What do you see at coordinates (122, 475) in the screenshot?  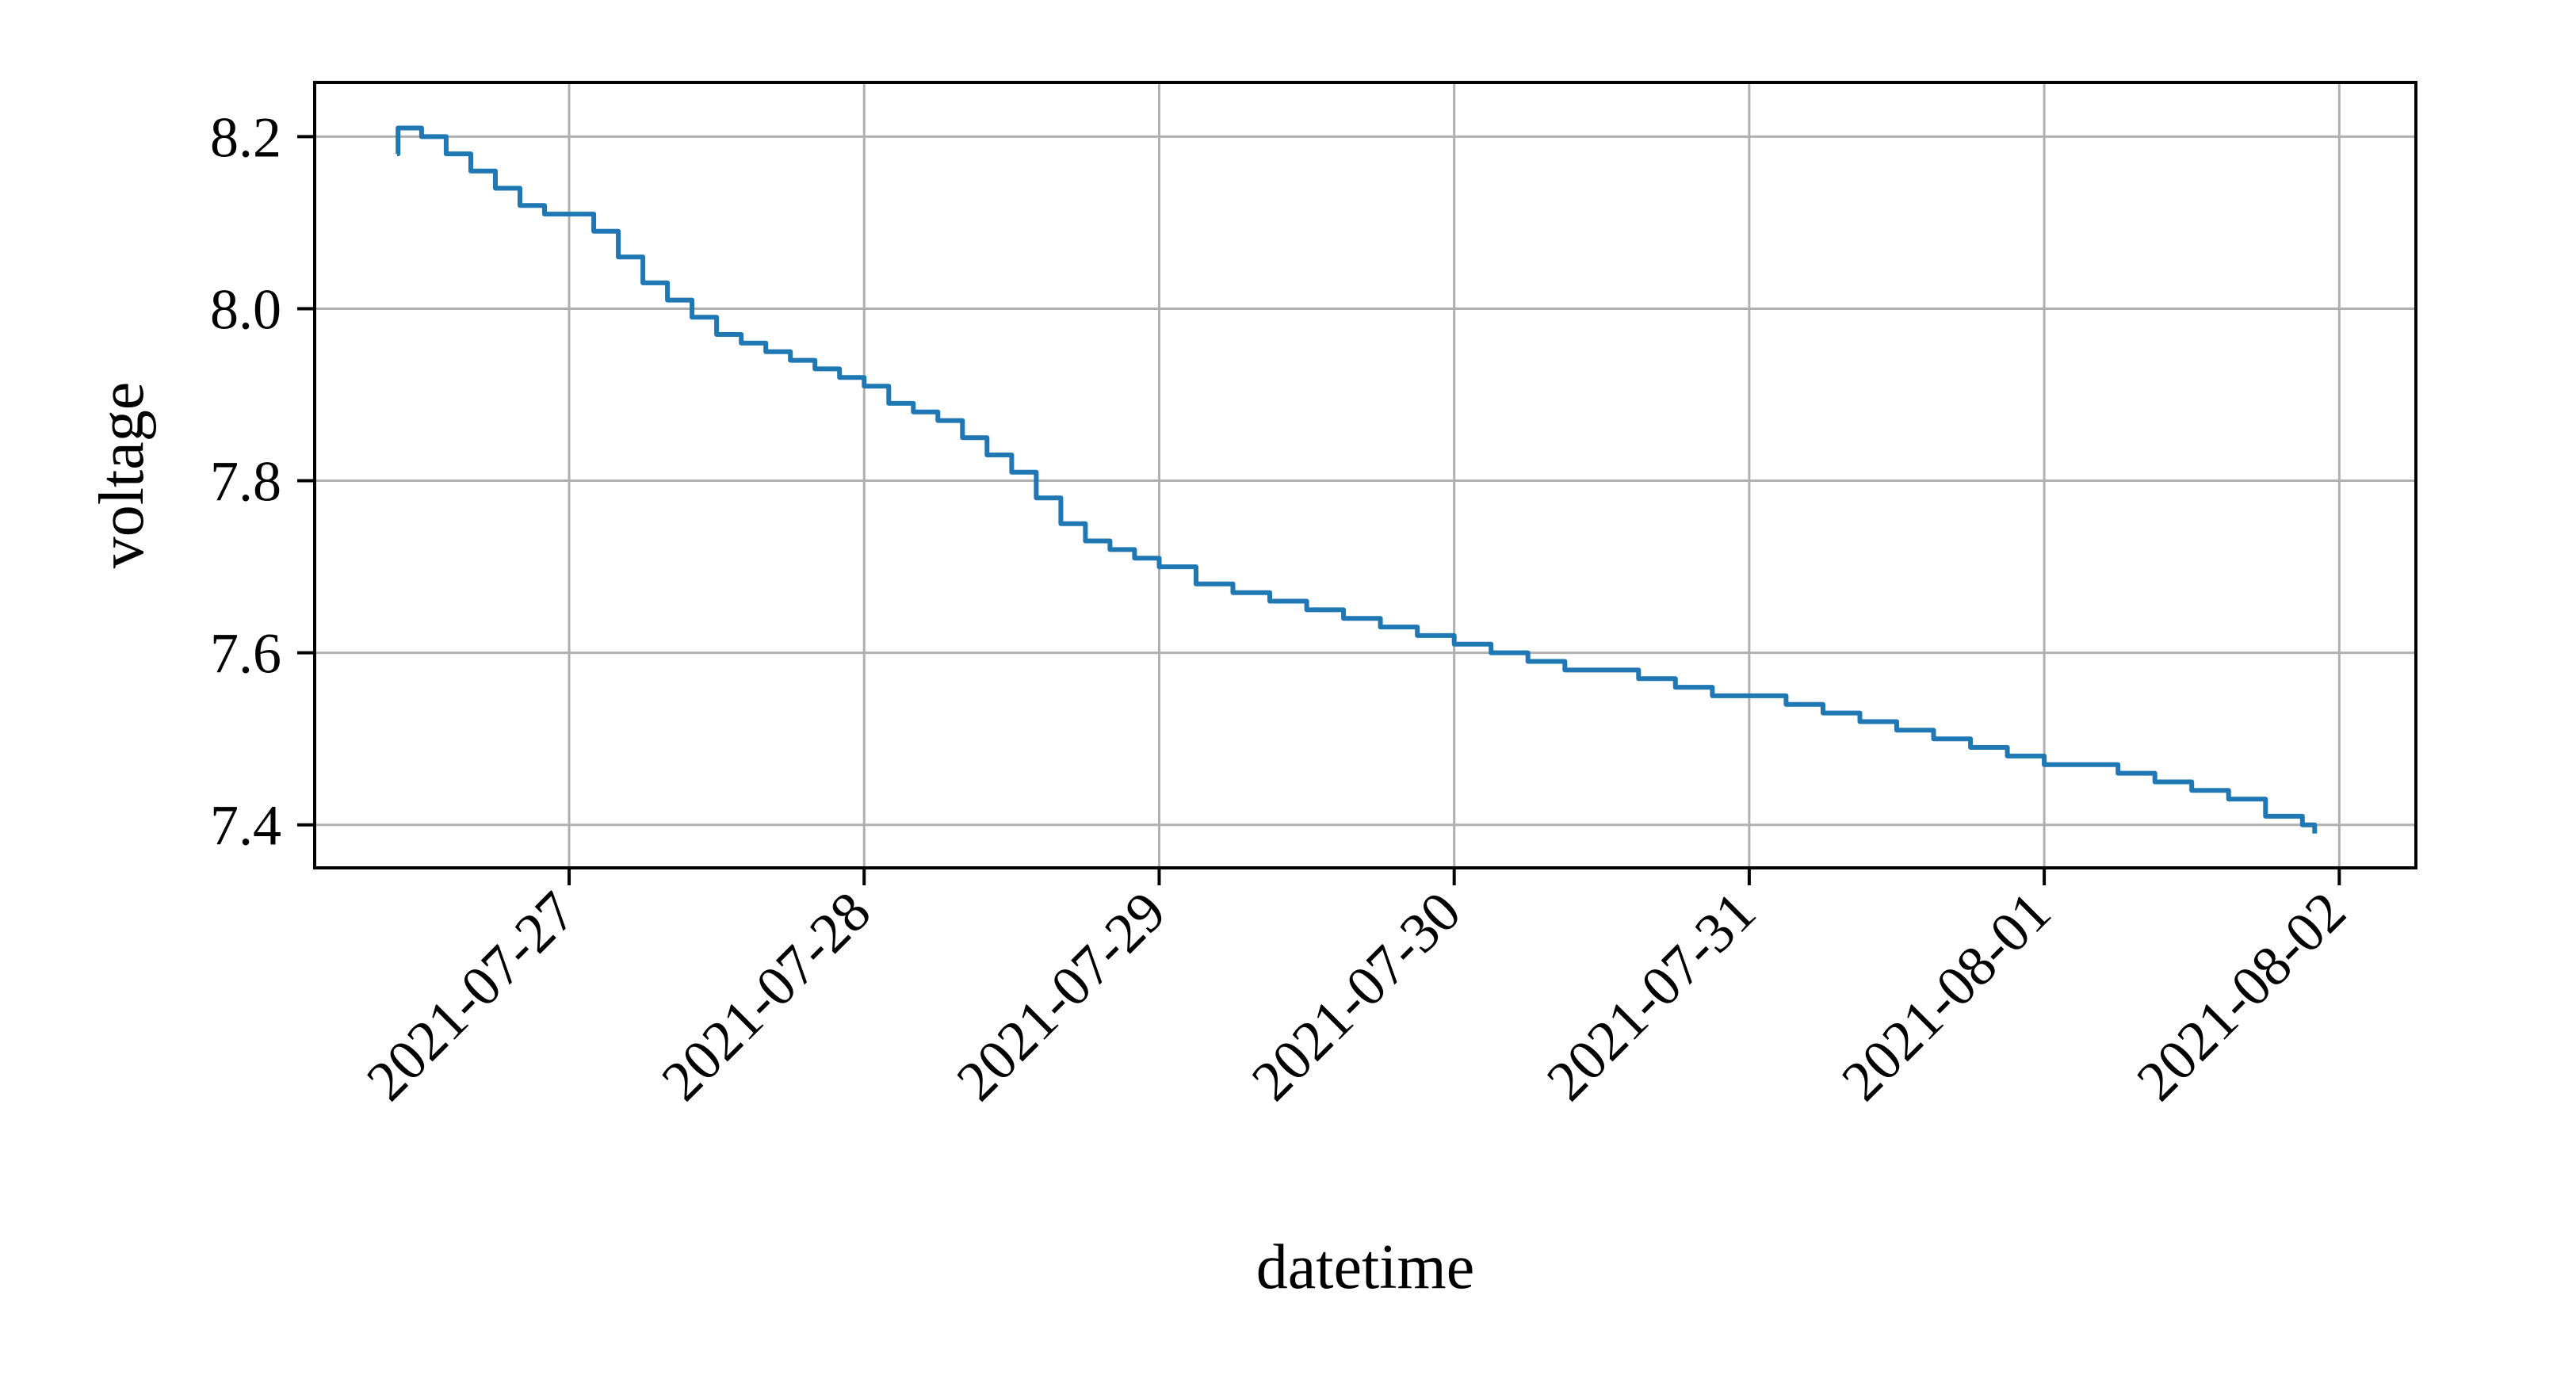 I see `y-axis-title: voltage` at bounding box center [122, 475].